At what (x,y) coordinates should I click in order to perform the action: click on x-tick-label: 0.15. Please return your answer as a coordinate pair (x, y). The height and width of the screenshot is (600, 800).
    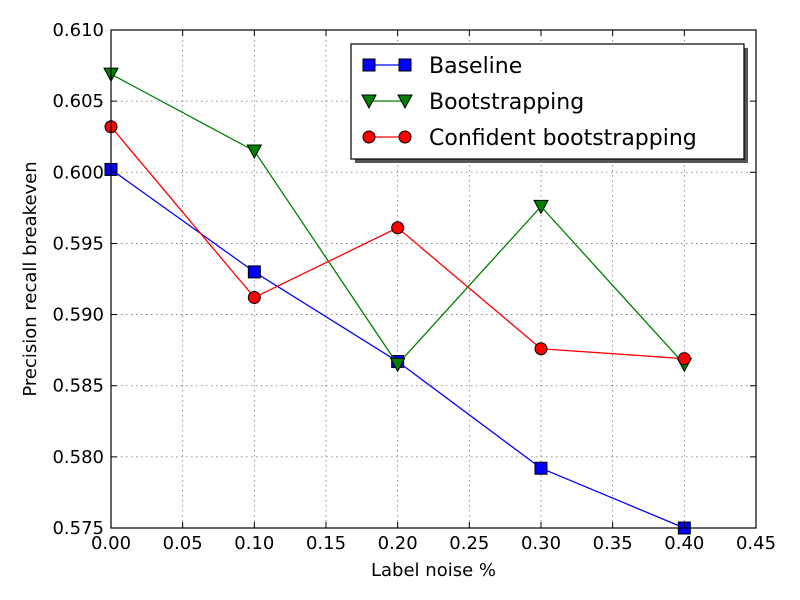
    Looking at the image, I should click on (326, 543).